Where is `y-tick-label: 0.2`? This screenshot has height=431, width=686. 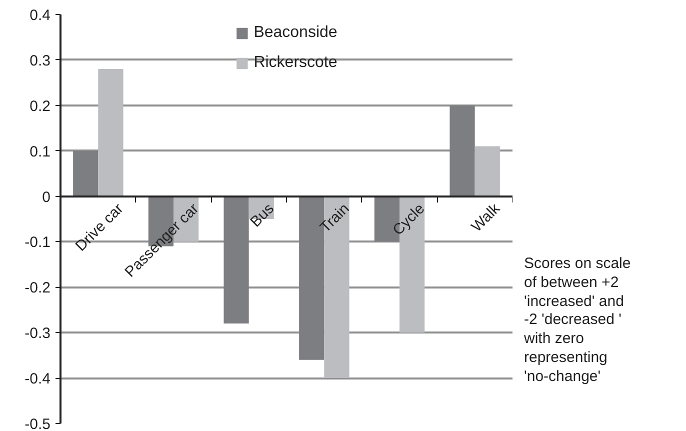
y-tick-label: 0.2 is located at coordinates (40, 106).